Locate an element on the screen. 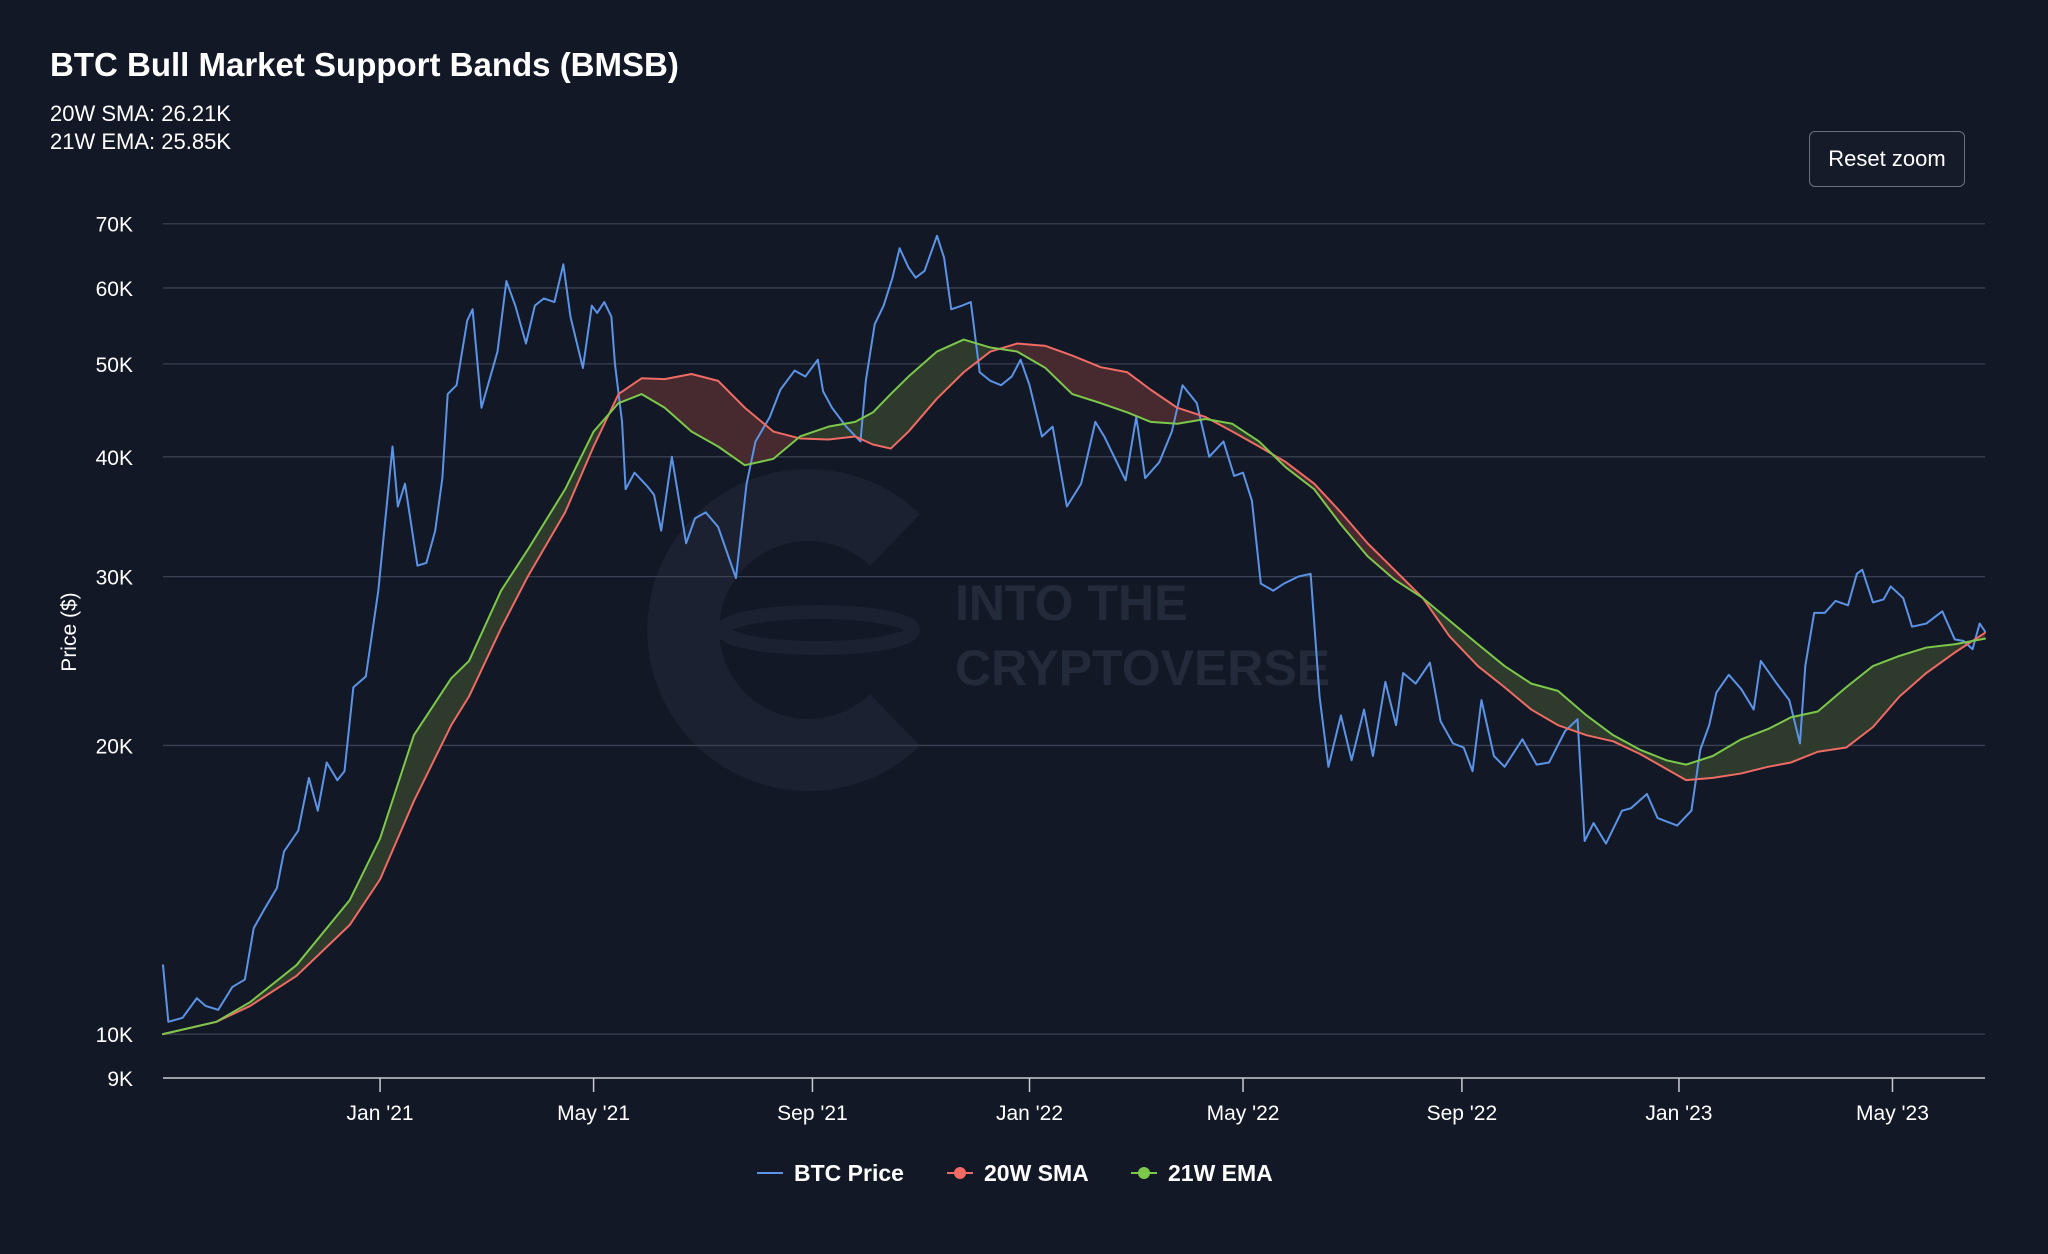  legend-item-21w-ema: 21W EMA is located at coordinates (1202, 1173).